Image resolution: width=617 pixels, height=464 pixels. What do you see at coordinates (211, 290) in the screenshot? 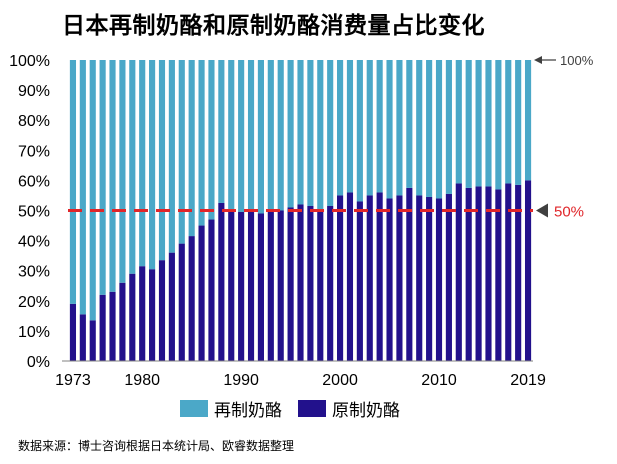
I see `bar-natural-1987` at bounding box center [211, 290].